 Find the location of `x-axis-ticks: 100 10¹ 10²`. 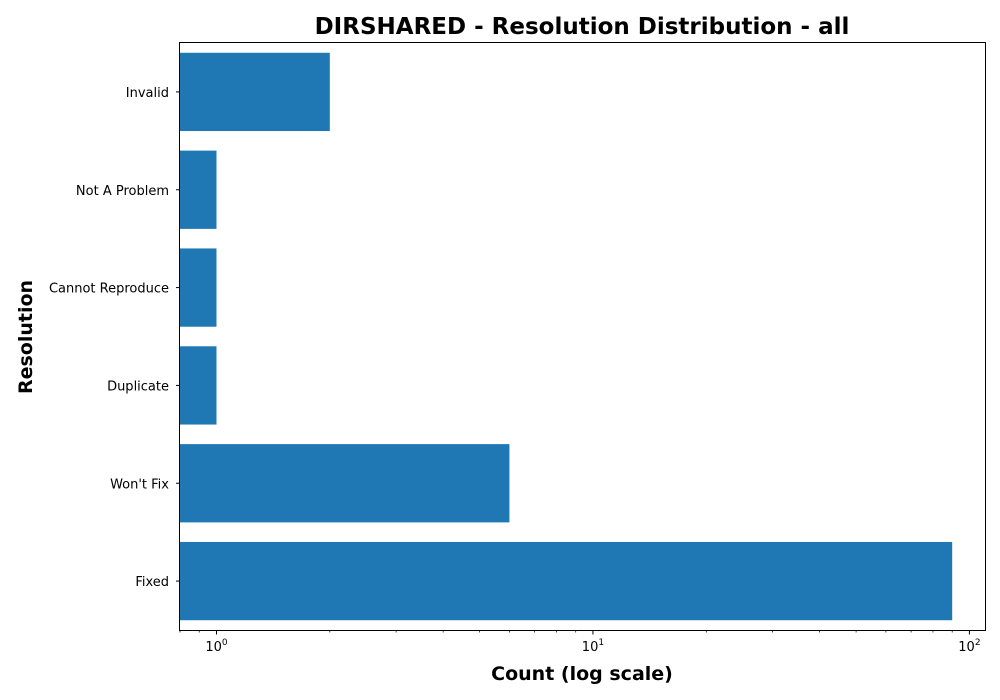

x-axis-ticks: 100 10¹ 10² is located at coordinates (580, 642).